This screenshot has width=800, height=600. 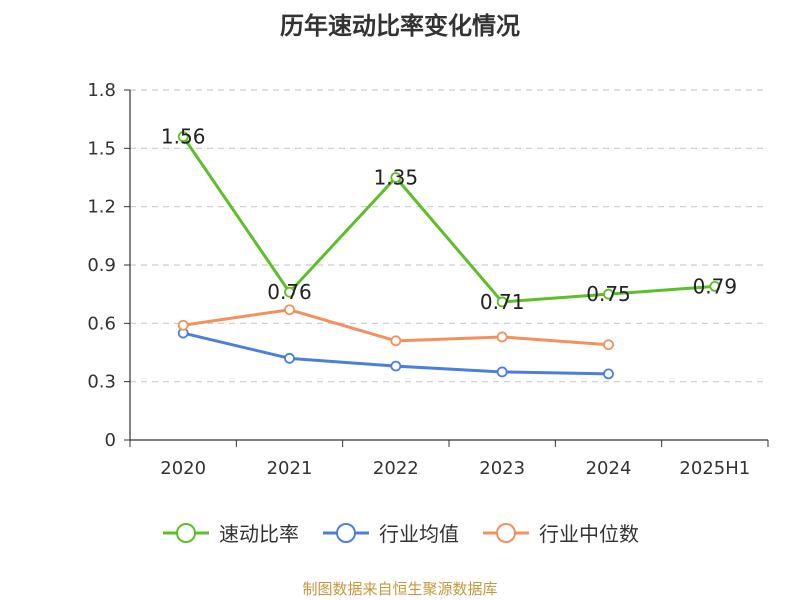 I want to click on data-label: 0.75, so click(x=608, y=294).